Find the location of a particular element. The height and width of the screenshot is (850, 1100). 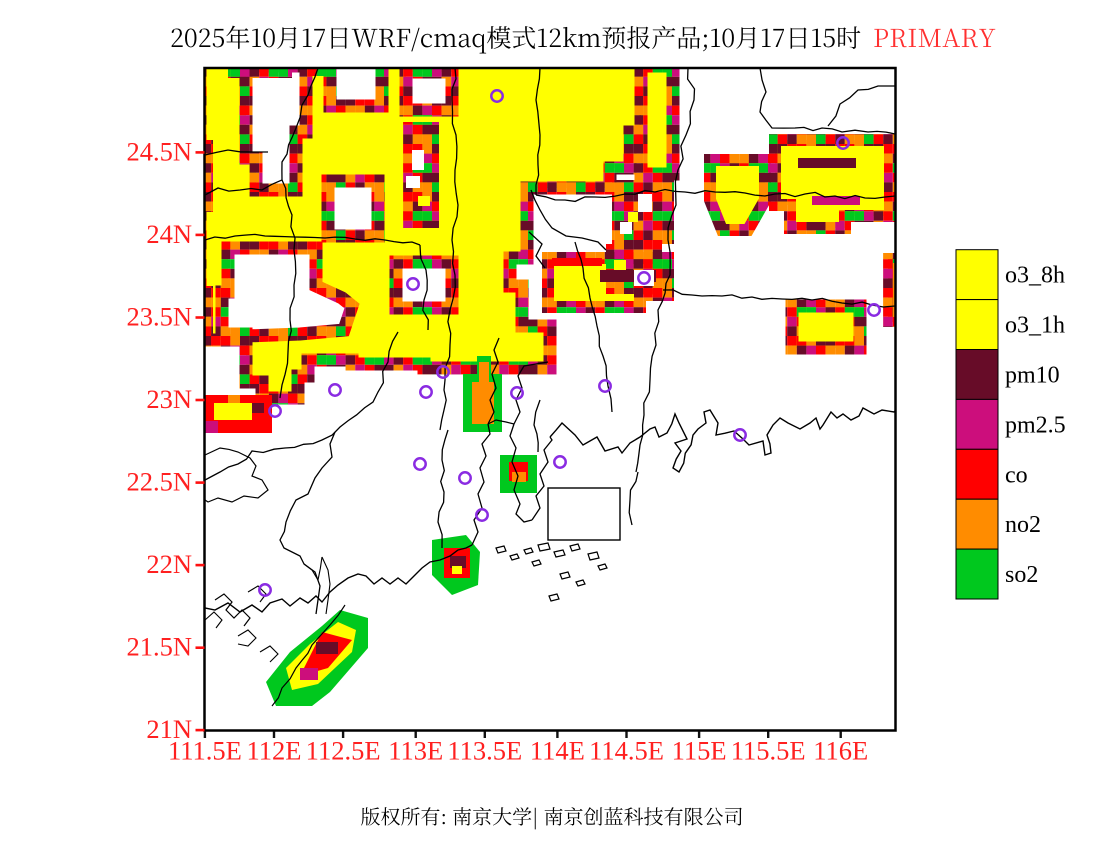

svg-text: pm2.5 is located at coordinates (1035, 425).